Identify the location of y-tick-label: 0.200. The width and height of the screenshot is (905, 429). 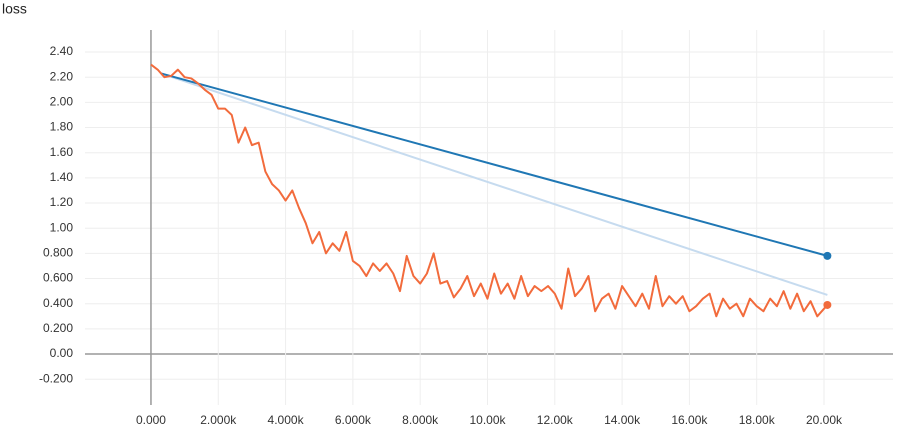
(58, 328).